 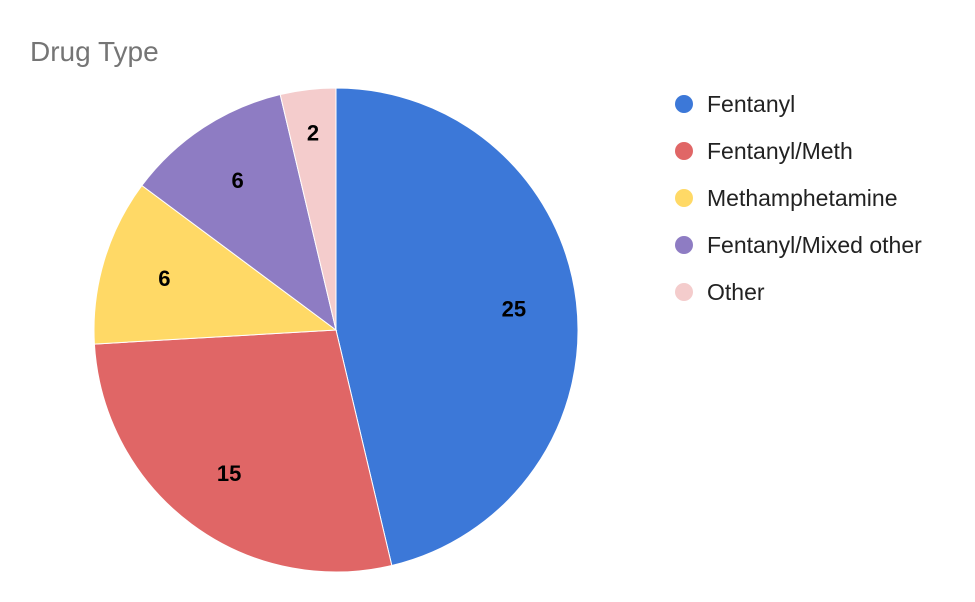 I want to click on legend-marker-methamphetamine, so click(x=684, y=198).